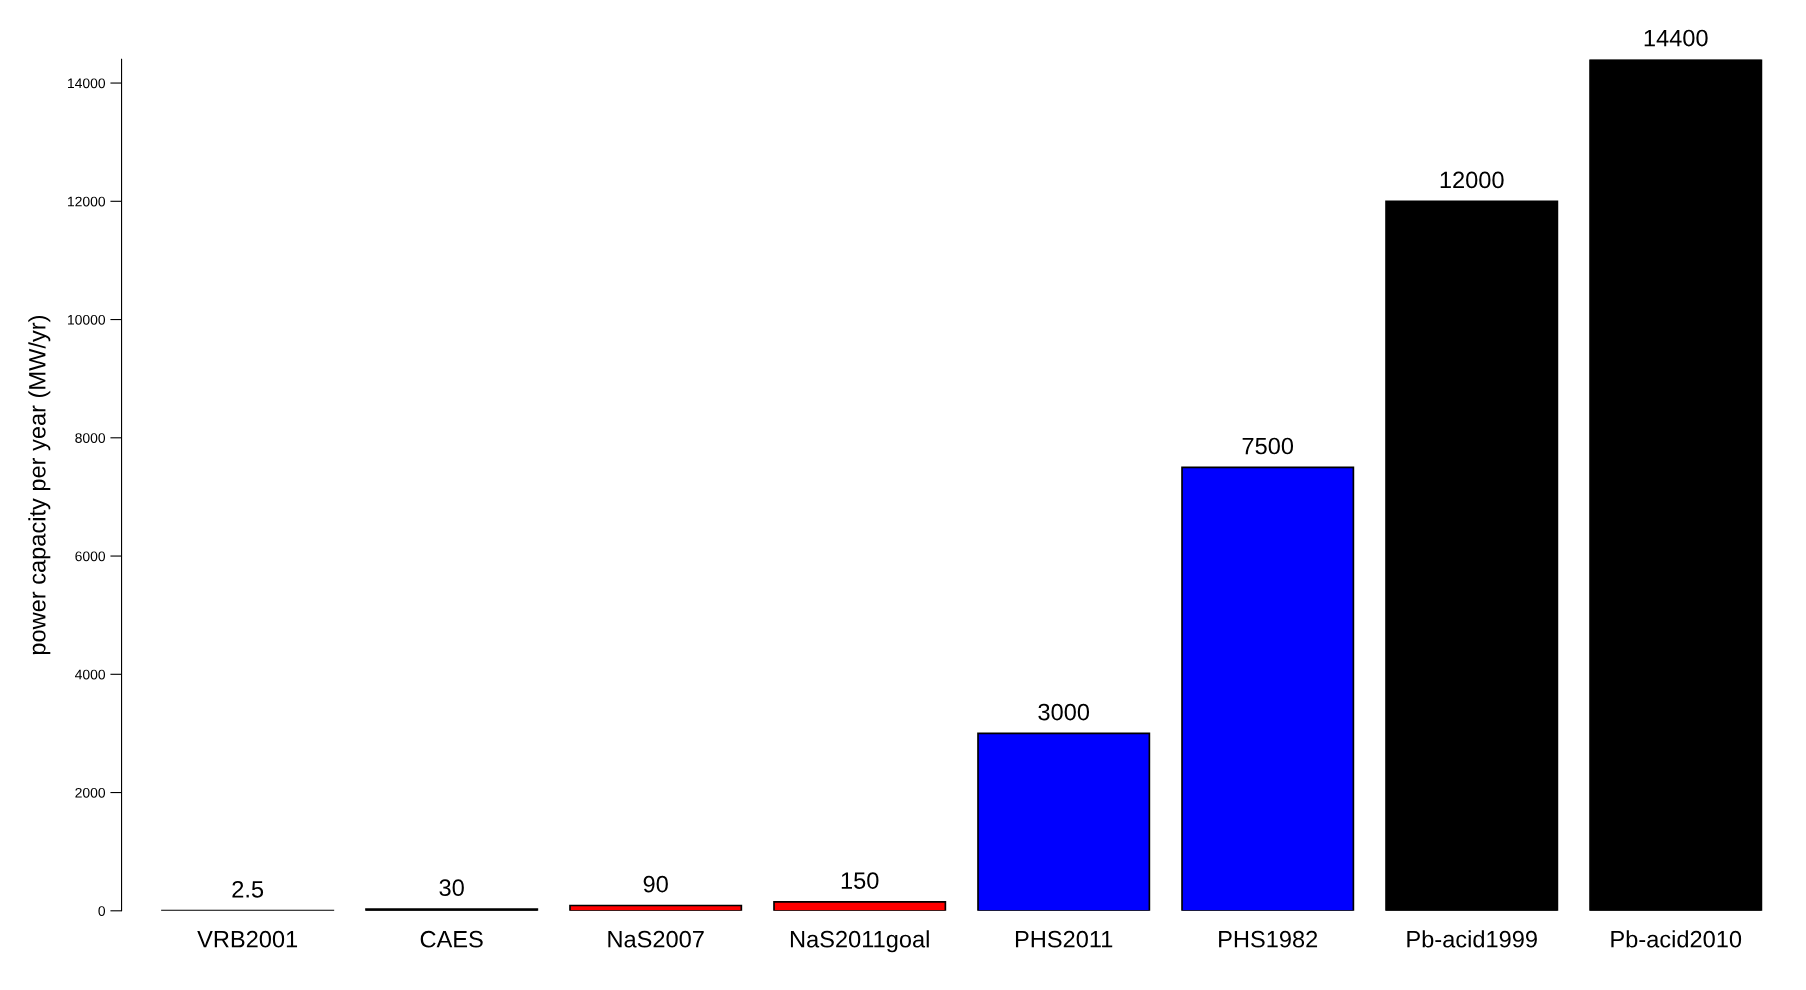 Image resolution: width=1806 pixels, height=990 pixels. What do you see at coordinates (87, 201) in the screenshot?
I see `y-tick-label: 12000` at bounding box center [87, 201].